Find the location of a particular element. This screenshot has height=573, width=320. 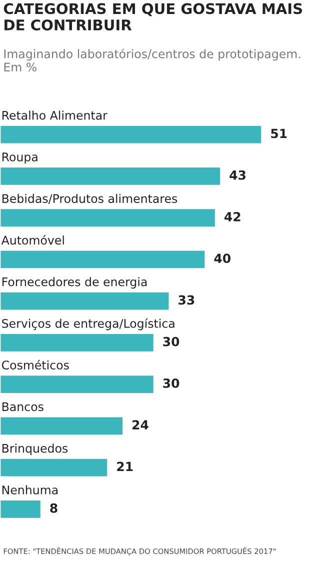

y-tick-label: Fornecedores de energia is located at coordinates (74, 283).